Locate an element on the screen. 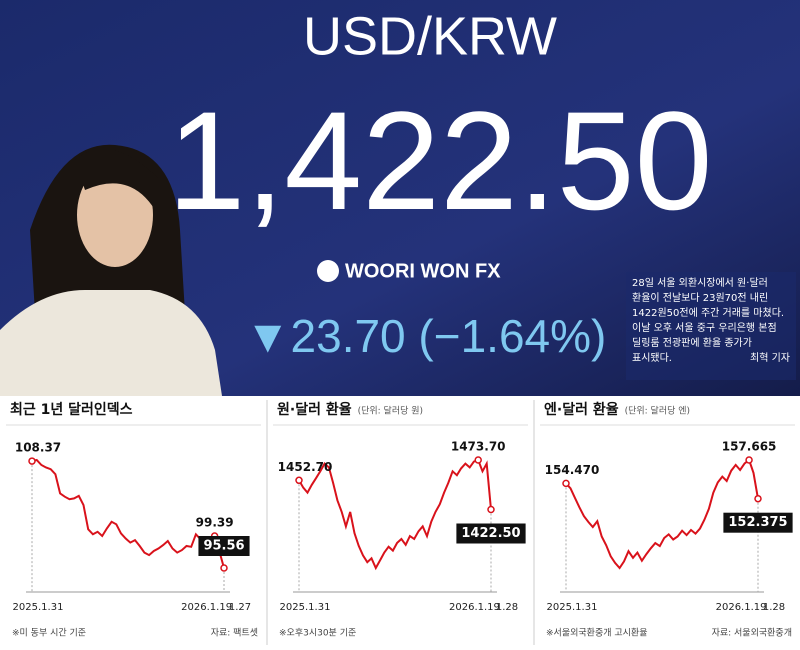 This screenshot has width=800, height=650. caption-line: 1422원50전에 주간 거래를 마쳤다. is located at coordinates (708, 313).